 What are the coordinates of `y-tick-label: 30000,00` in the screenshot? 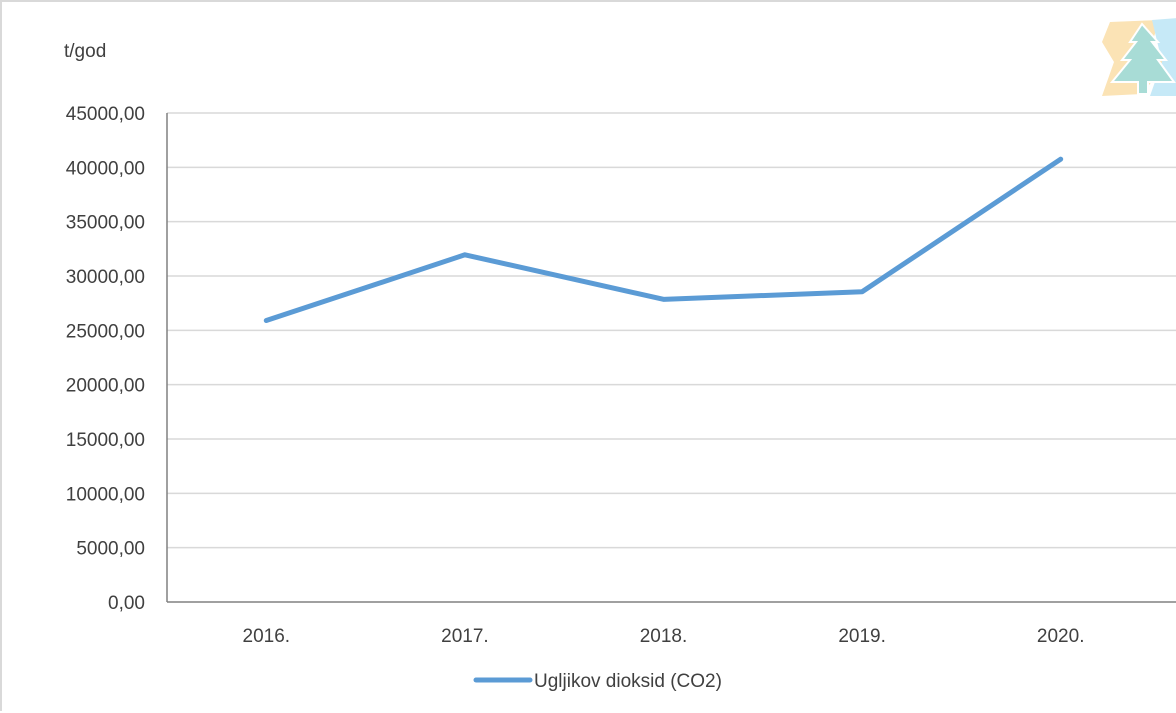 It's located at (105, 277).